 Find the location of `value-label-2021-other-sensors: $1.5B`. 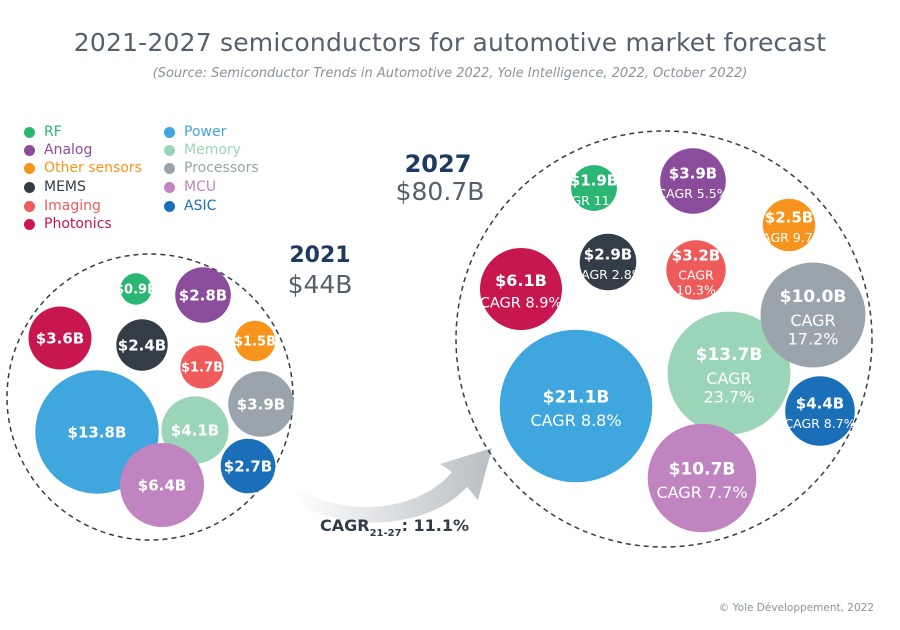

value-label-2021-other-sensors: $1.5B is located at coordinates (255, 342).